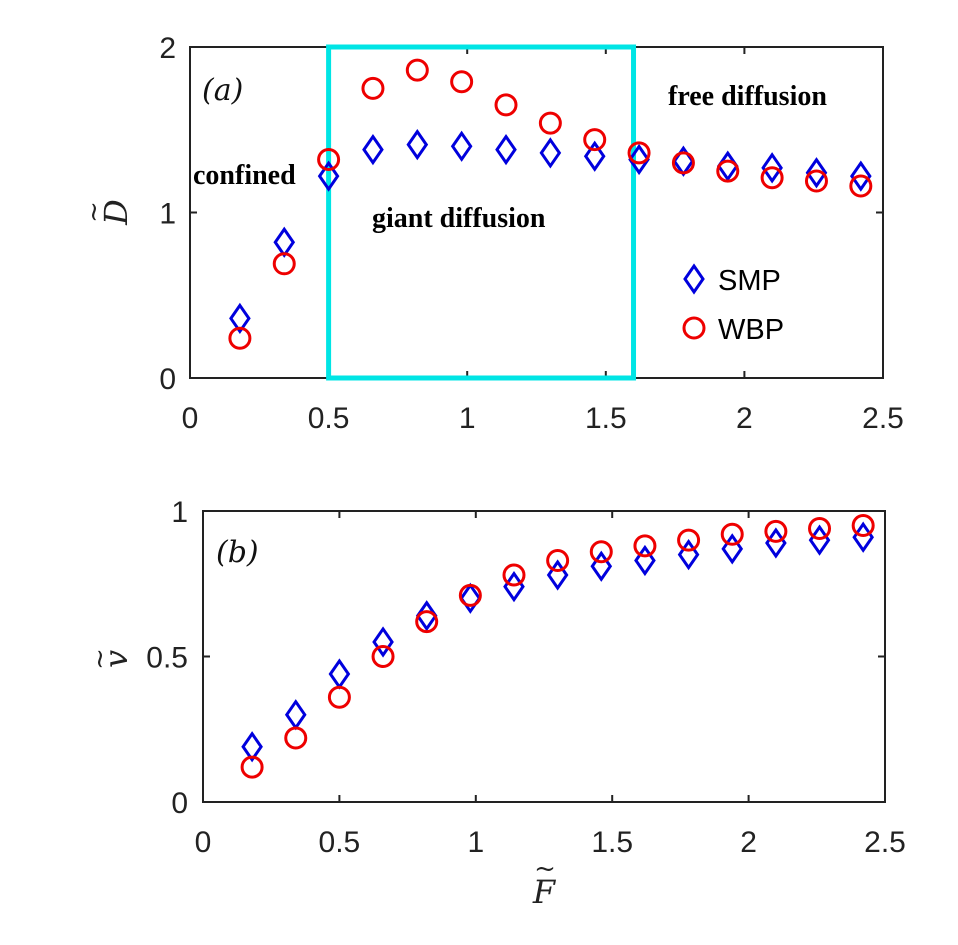  Describe the element at coordinates (749, 281) in the screenshot. I see `legend-label-smp: SMP` at that location.